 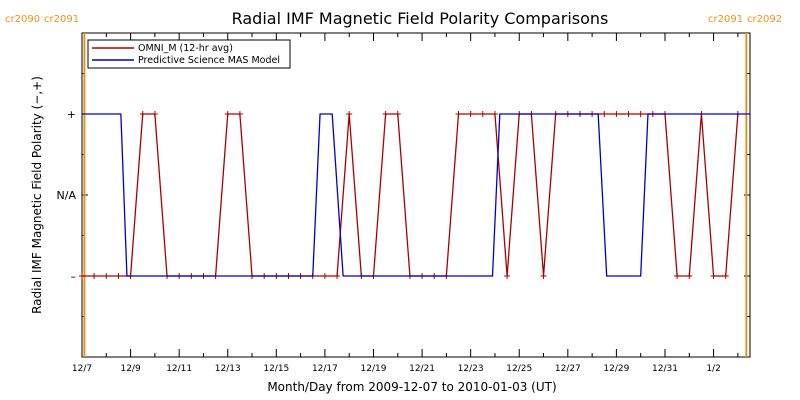 What do you see at coordinates (74, 276) in the screenshot?
I see `y-tick-label: –` at bounding box center [74, 276].